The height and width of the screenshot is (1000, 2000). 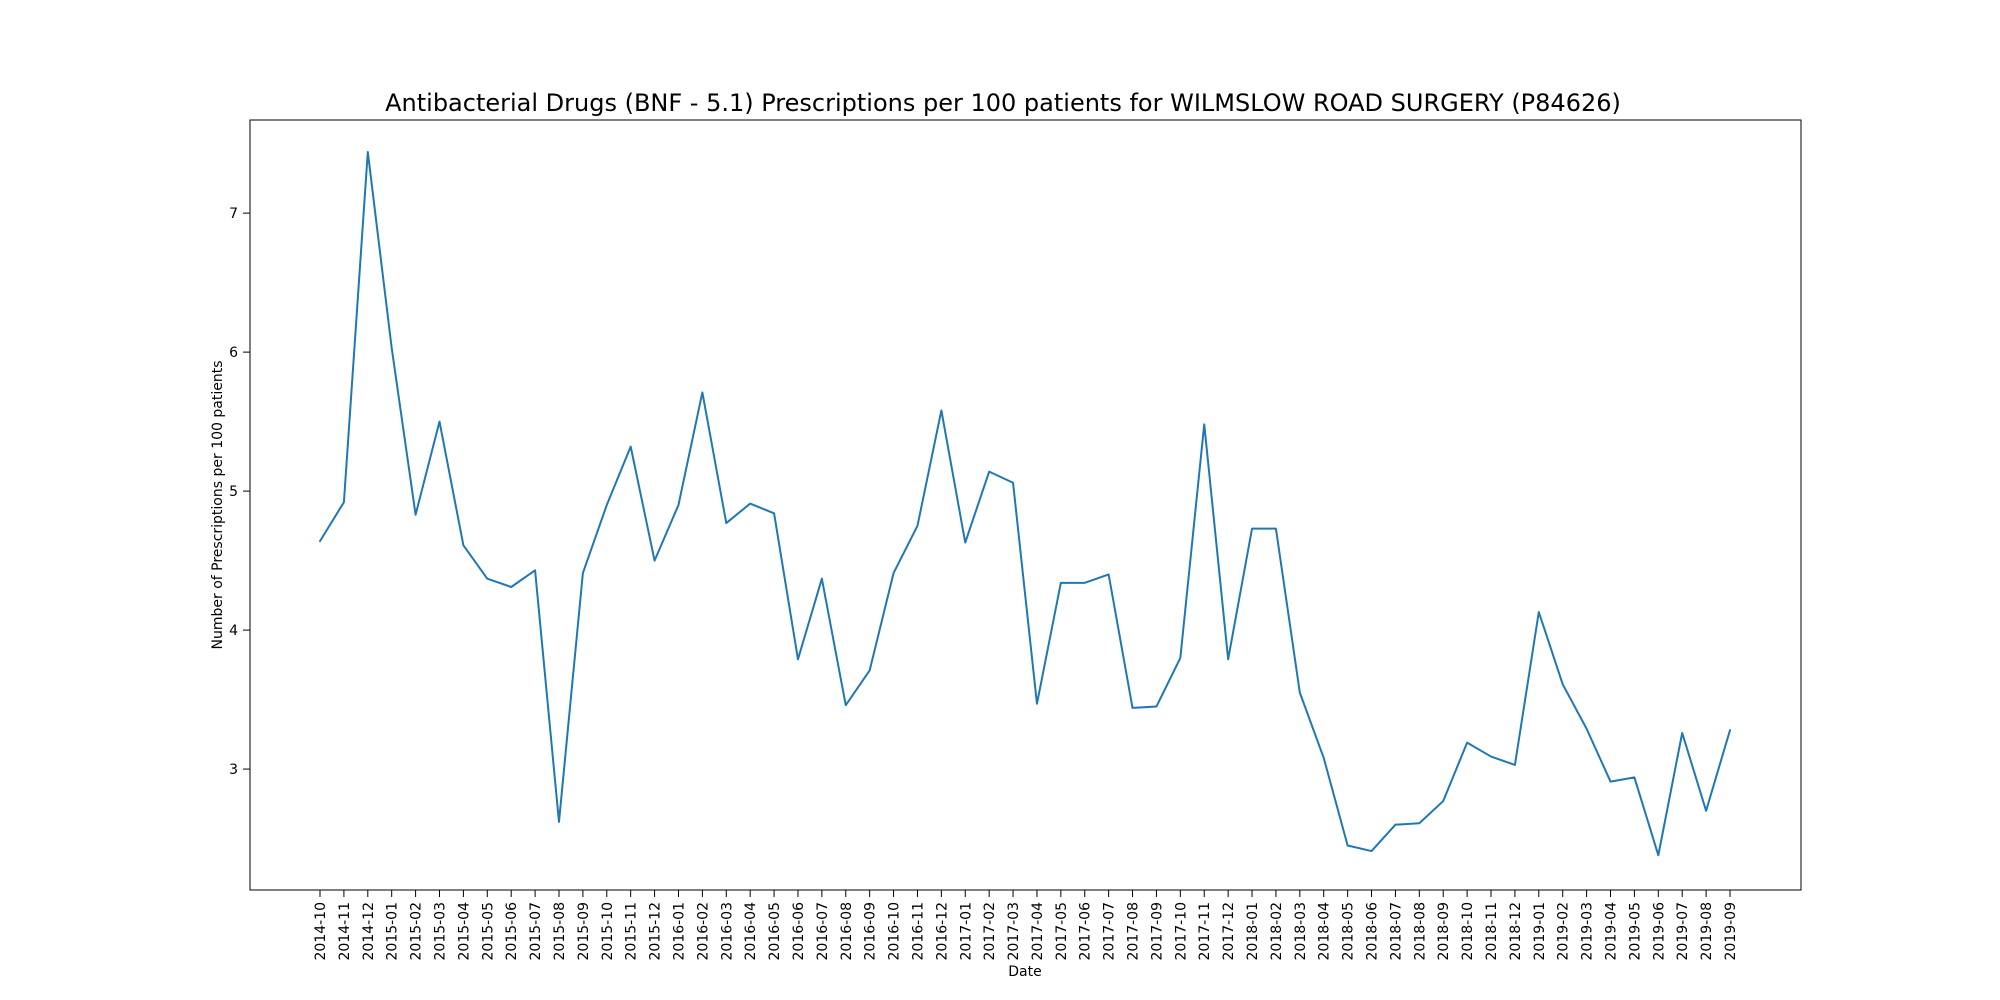 I want to click on x-tick-label: 2015-01, so click(x=393, y=931).